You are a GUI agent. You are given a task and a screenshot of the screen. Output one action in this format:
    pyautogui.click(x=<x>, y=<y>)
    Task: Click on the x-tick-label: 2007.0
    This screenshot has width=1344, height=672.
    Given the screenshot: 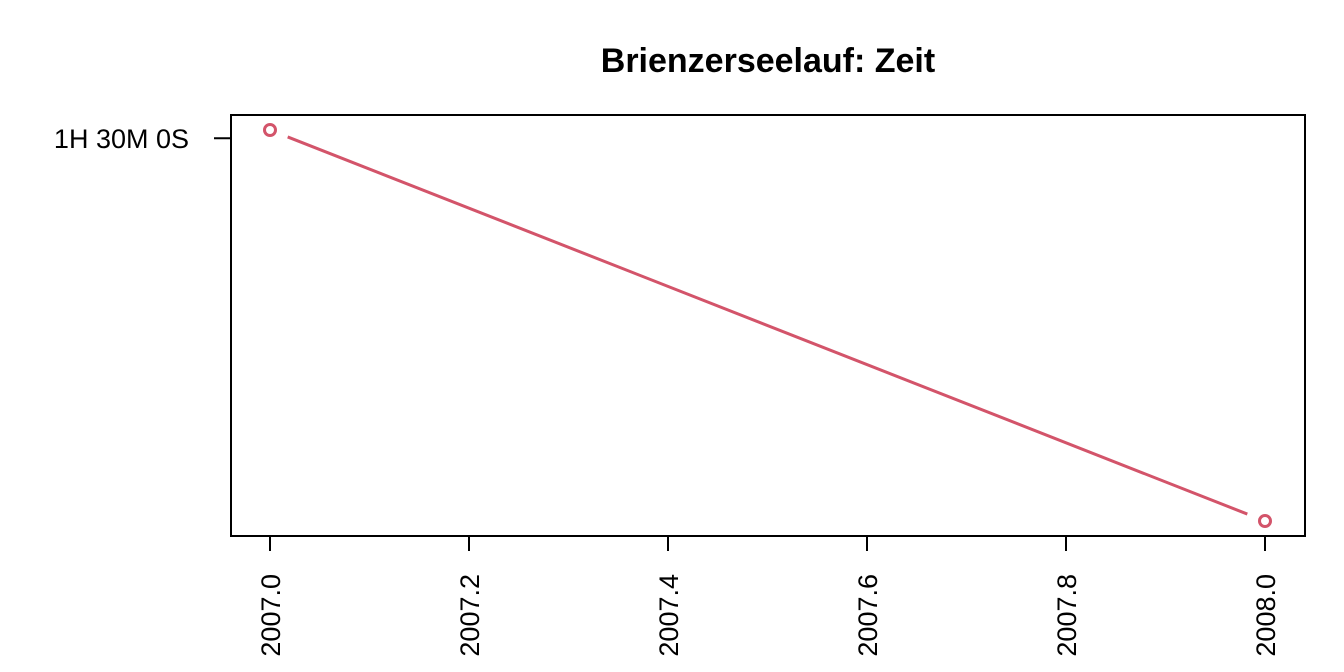 What is the action you would take?
    pyautogui.click(x=271, y=615)
    